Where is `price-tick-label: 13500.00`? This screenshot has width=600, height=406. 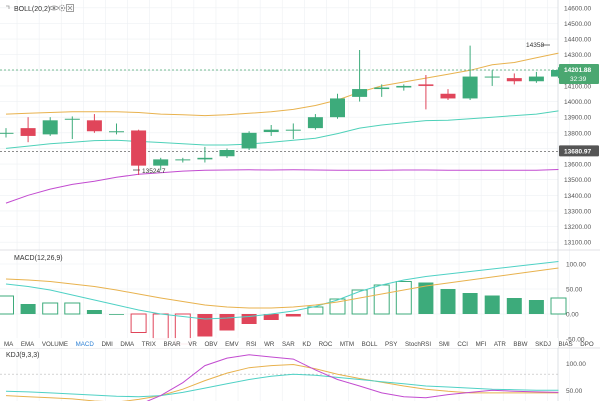
price-tick-label: 13500.00 is located at coordinates (577, 180).